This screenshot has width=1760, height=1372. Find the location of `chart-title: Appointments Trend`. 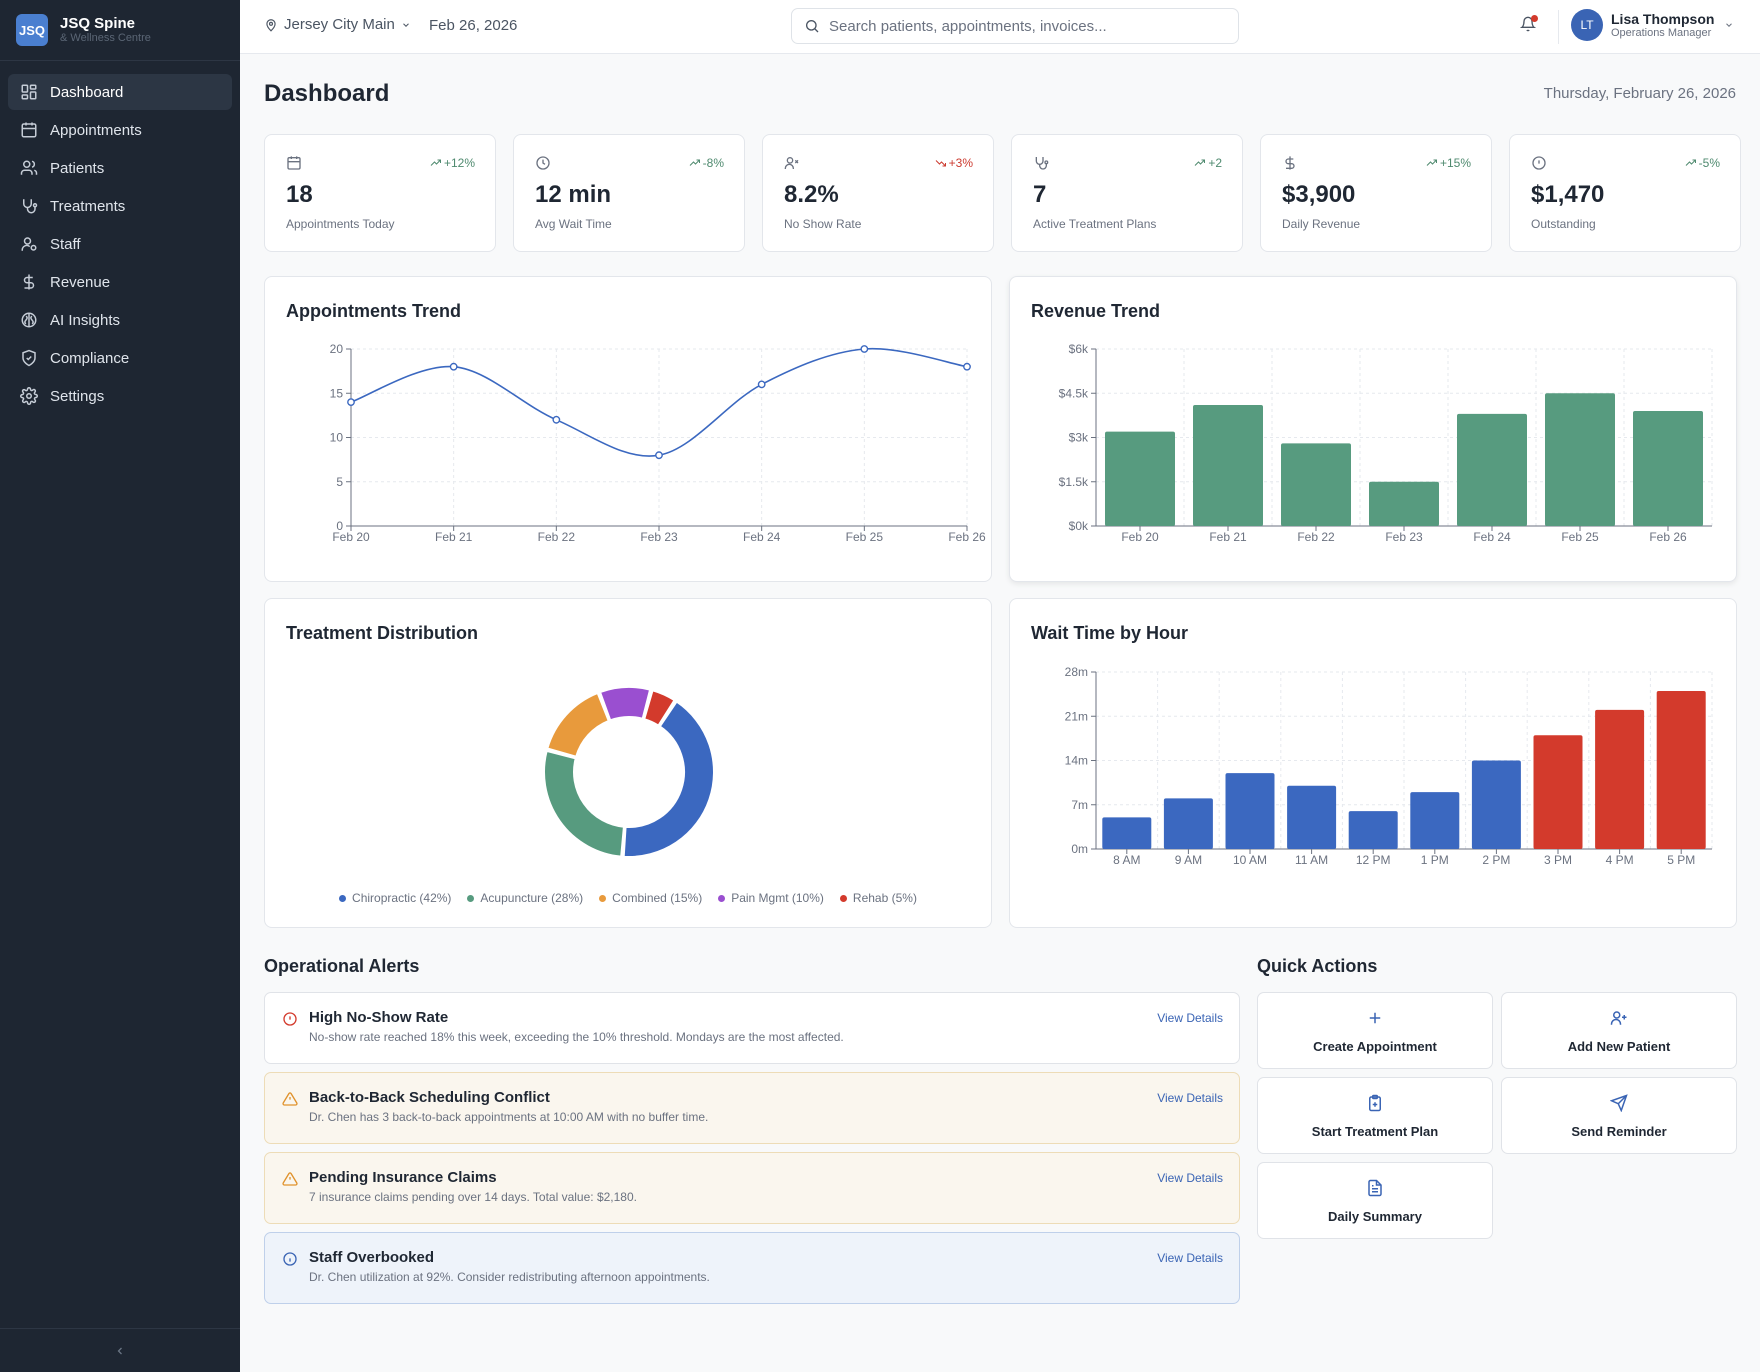

chart-title: Appointments Trend is located at coordinates (373, 311).